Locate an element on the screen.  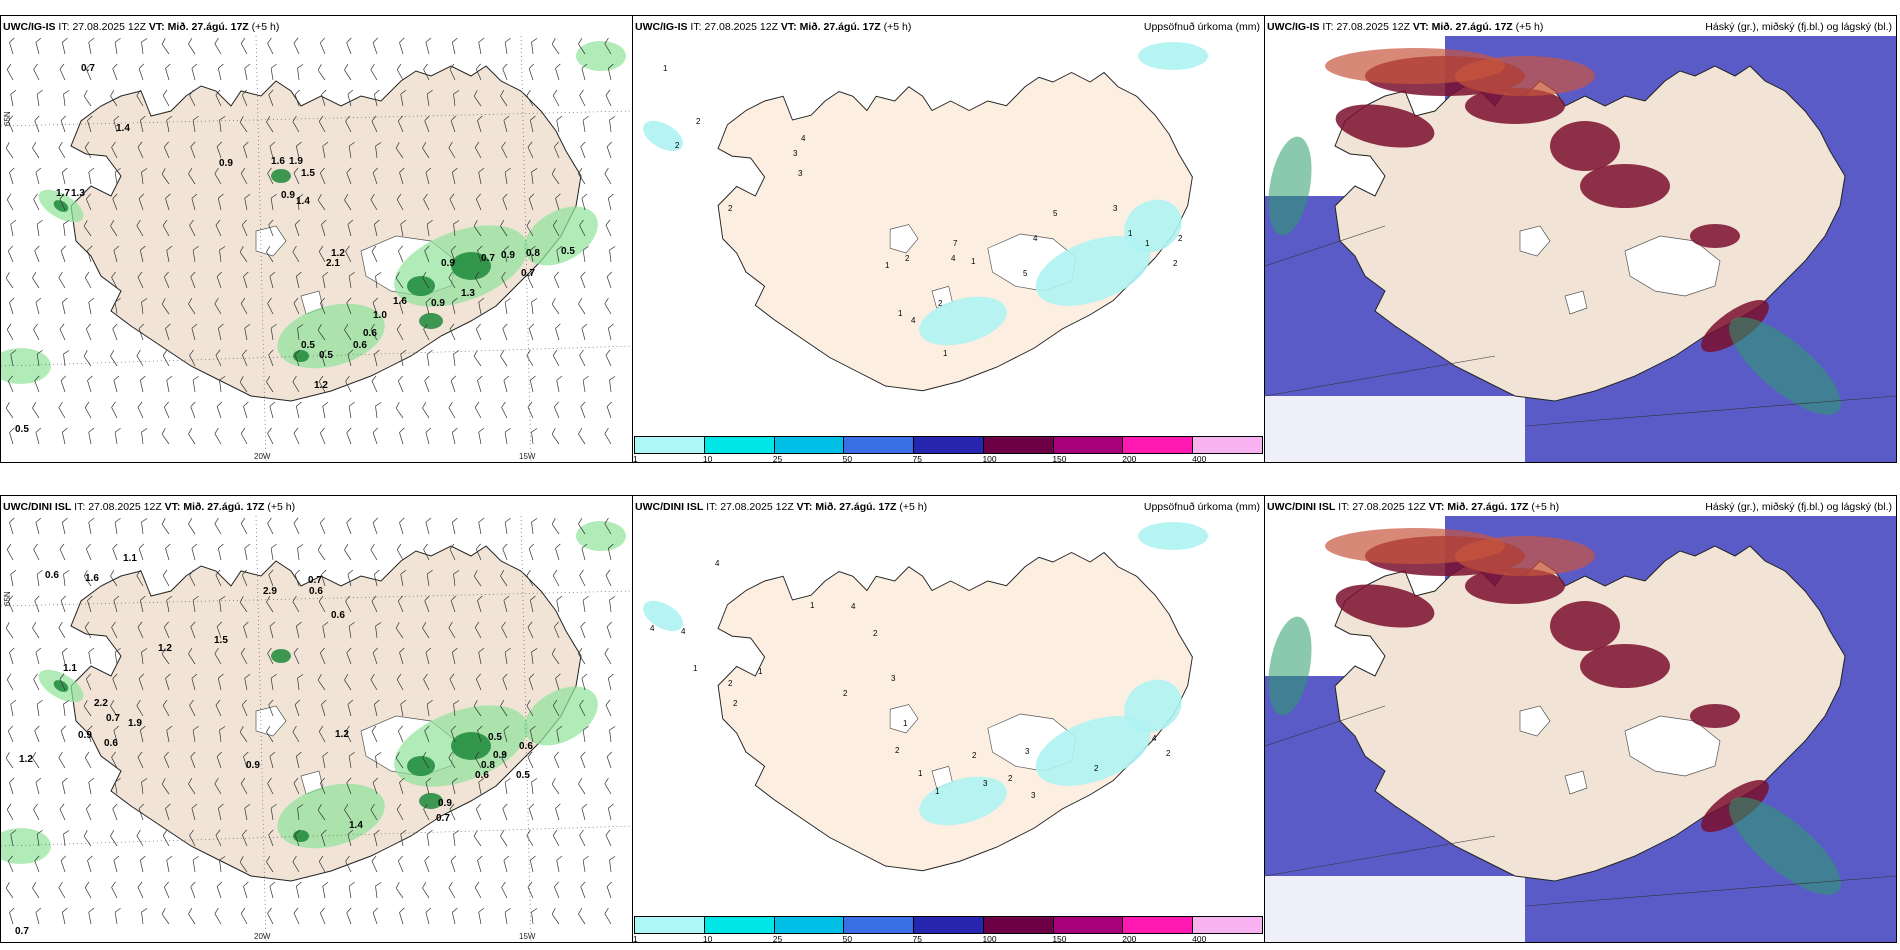
high-cloud-green is located at coordinates (1554, 755).